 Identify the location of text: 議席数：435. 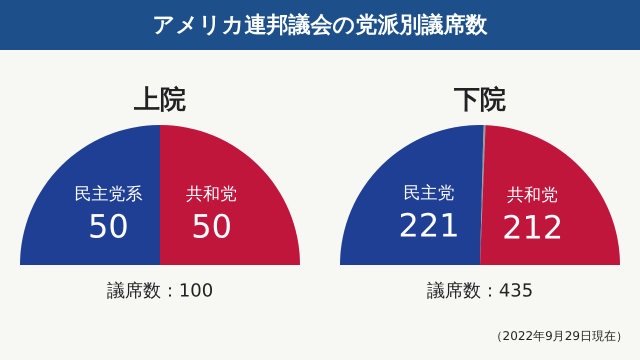
(480, 291).